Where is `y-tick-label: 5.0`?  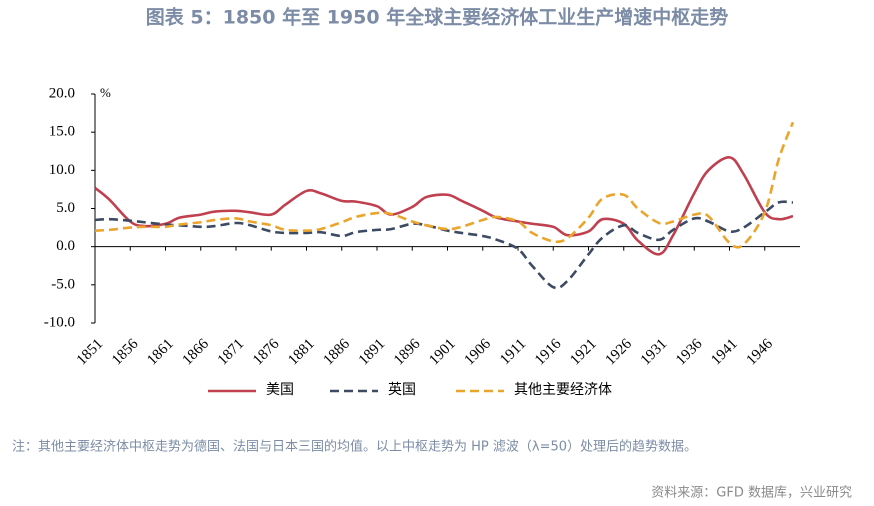
y-tick-label: 5.0 is located at coordinates (65, 208).